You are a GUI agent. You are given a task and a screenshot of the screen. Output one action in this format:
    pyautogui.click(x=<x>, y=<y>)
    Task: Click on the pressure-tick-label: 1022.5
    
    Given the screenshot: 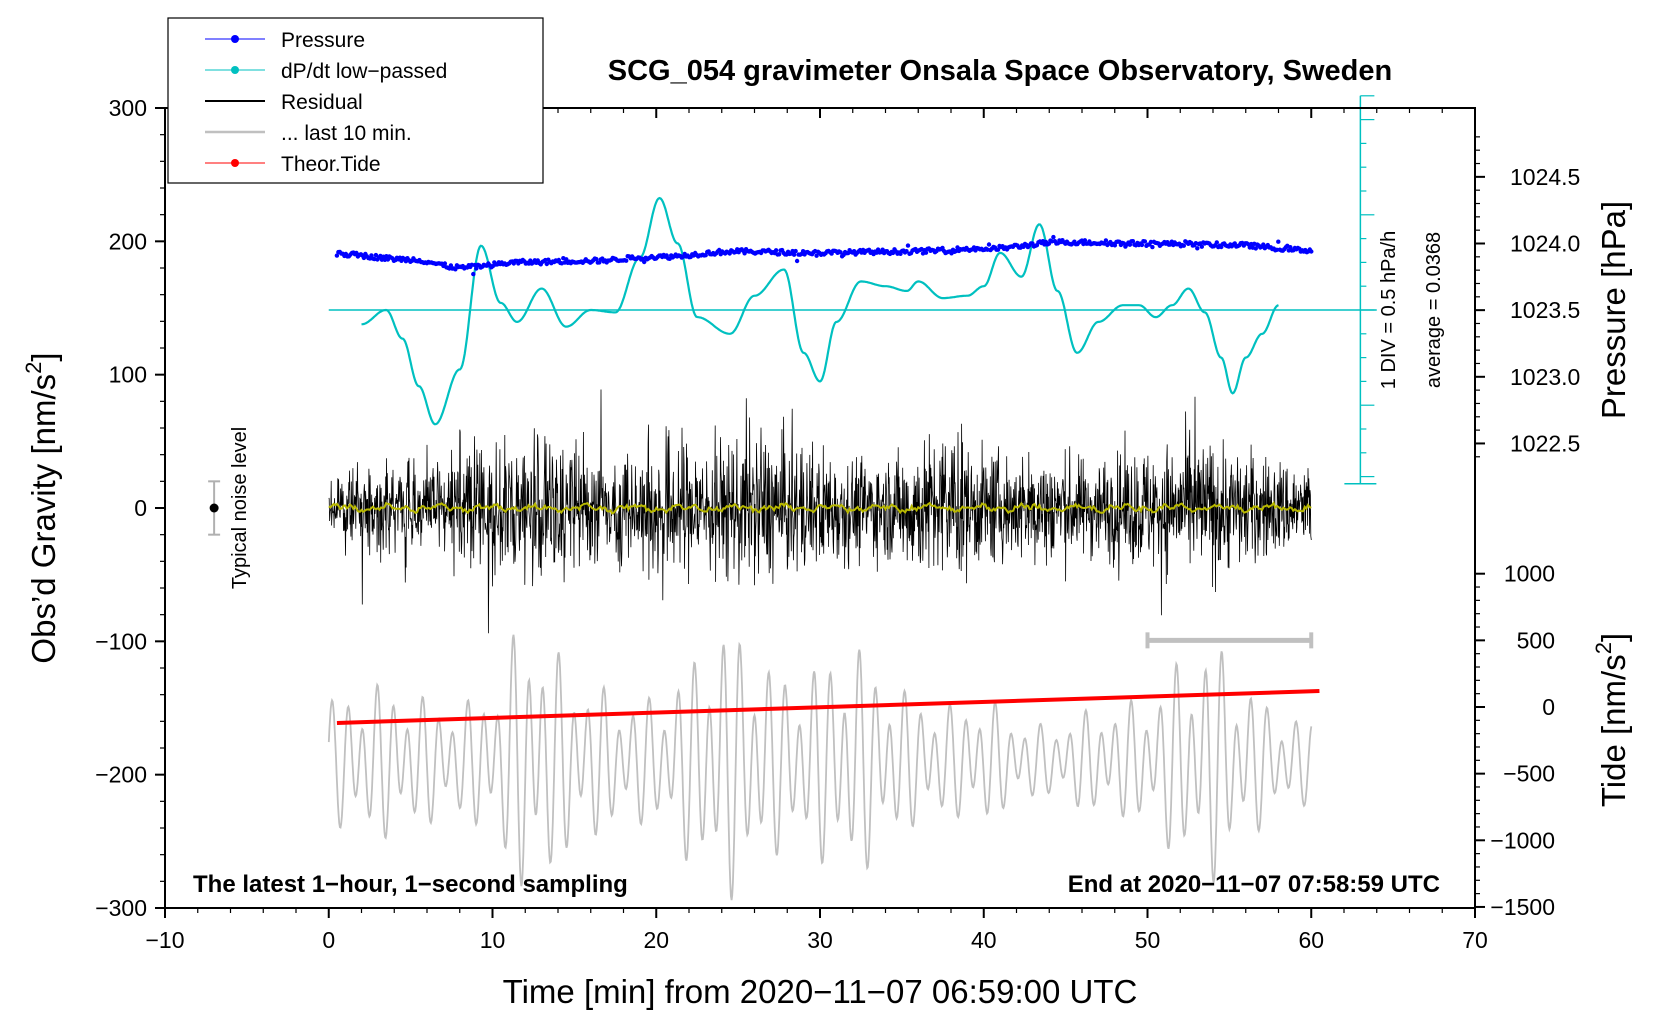 What is the action you would take?
    pyautogui.click(x=1545, y=443)
    